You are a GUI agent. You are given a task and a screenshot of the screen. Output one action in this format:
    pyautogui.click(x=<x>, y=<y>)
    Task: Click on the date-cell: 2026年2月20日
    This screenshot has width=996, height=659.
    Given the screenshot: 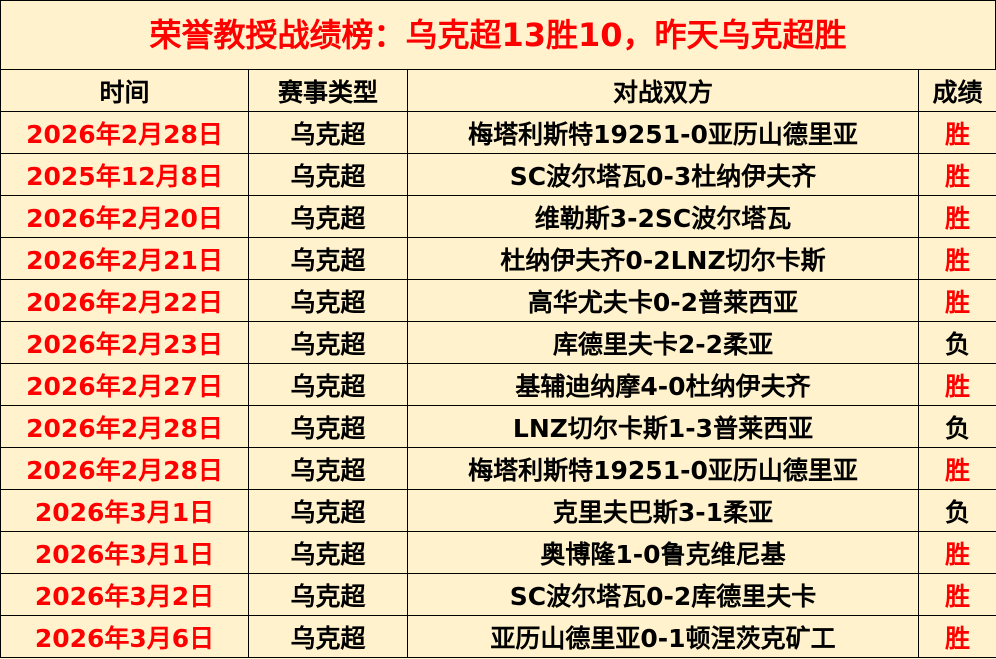 What is the action you would take?
    pyautogui.click(x=124, y=216)
    